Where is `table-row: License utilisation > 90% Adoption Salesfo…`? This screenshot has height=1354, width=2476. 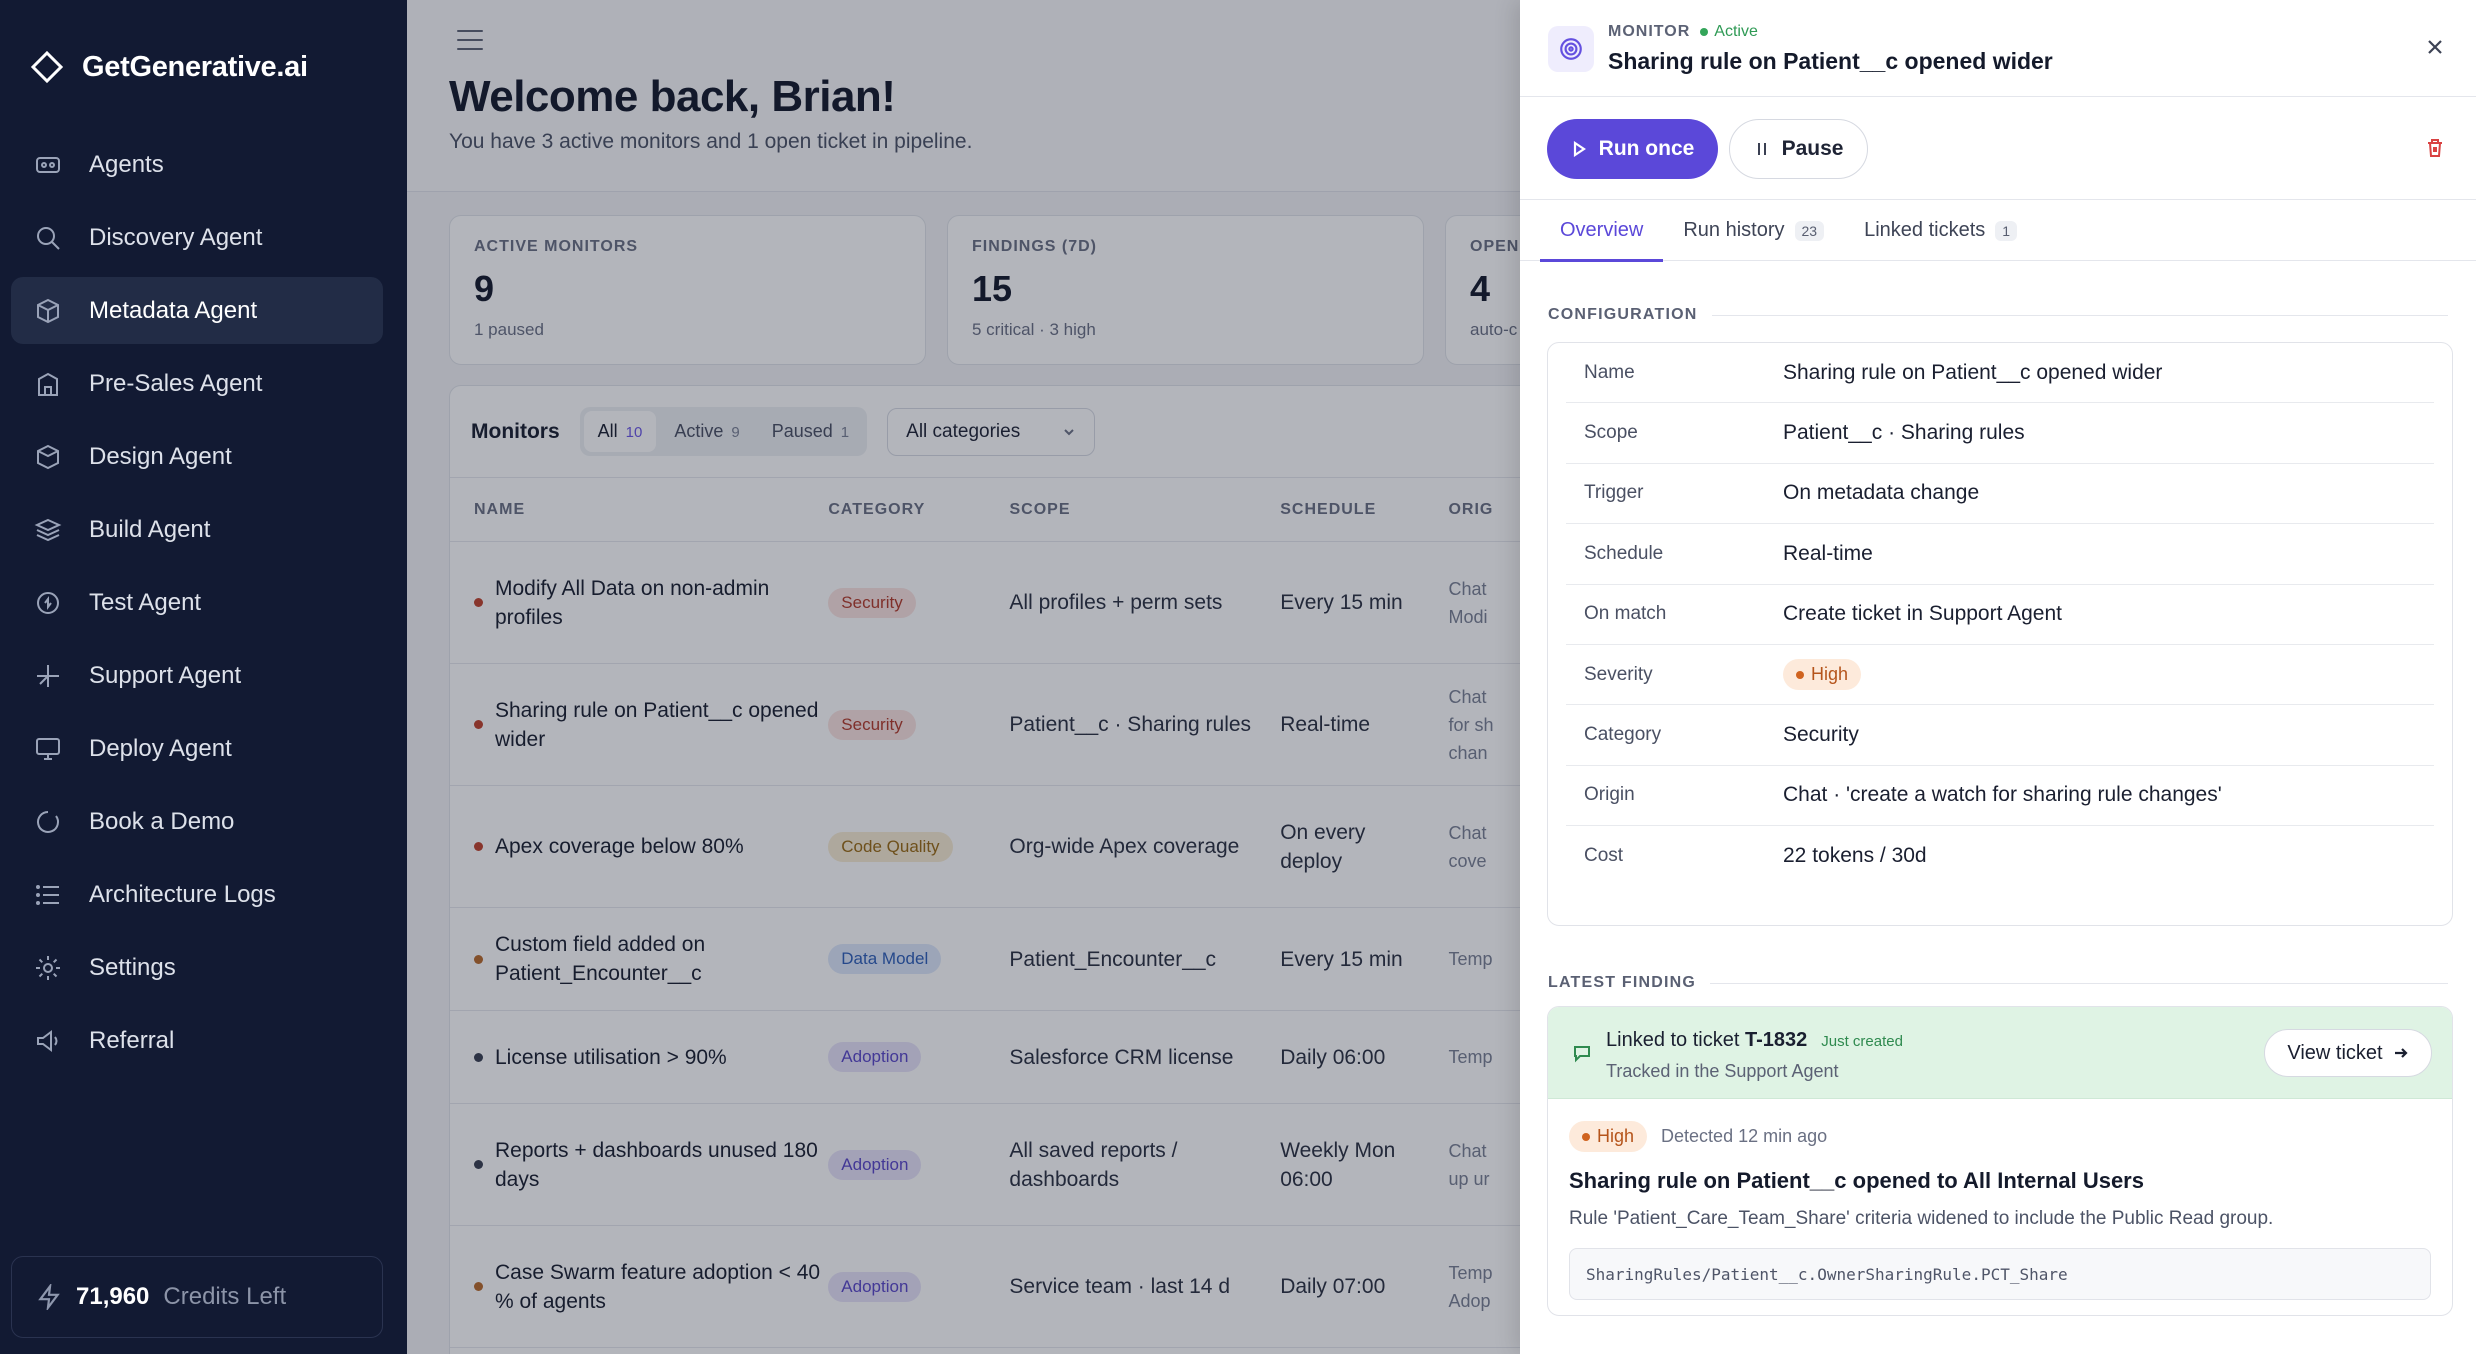 table-row: License utilisation > 90% Adoption Salesfo… is located at coordinates (985, 1057).